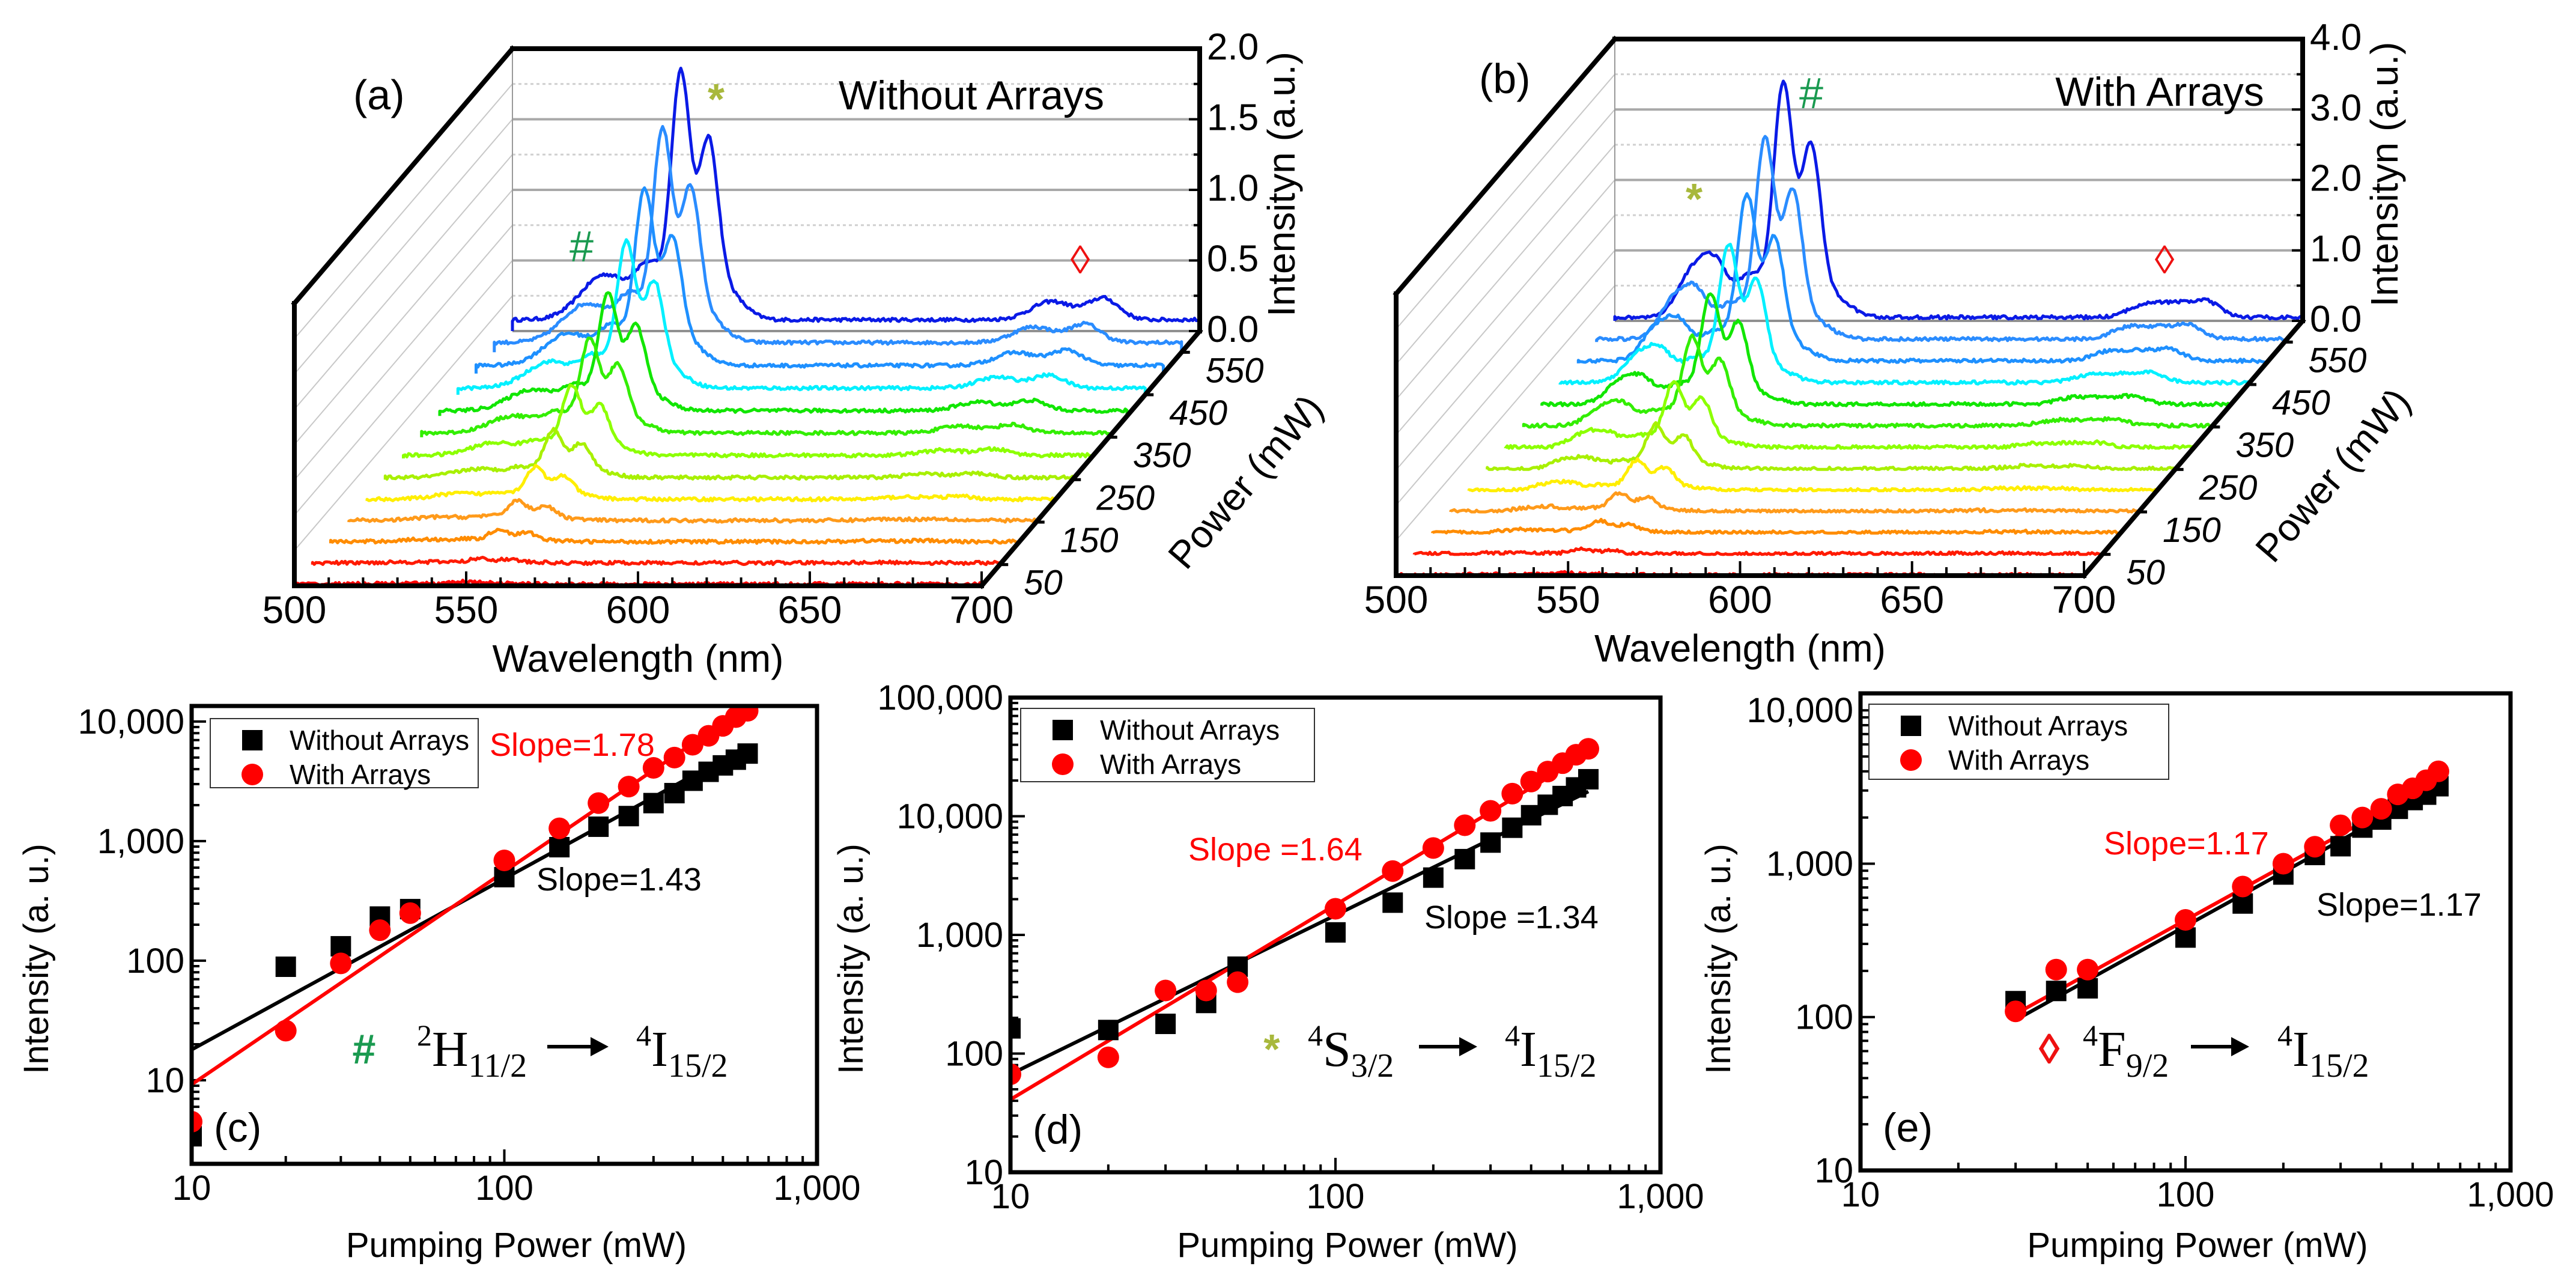  Describe the element at coordinates (472, 1051) in the screenshot. I see `term-symbol: 2H11/2` at that location.